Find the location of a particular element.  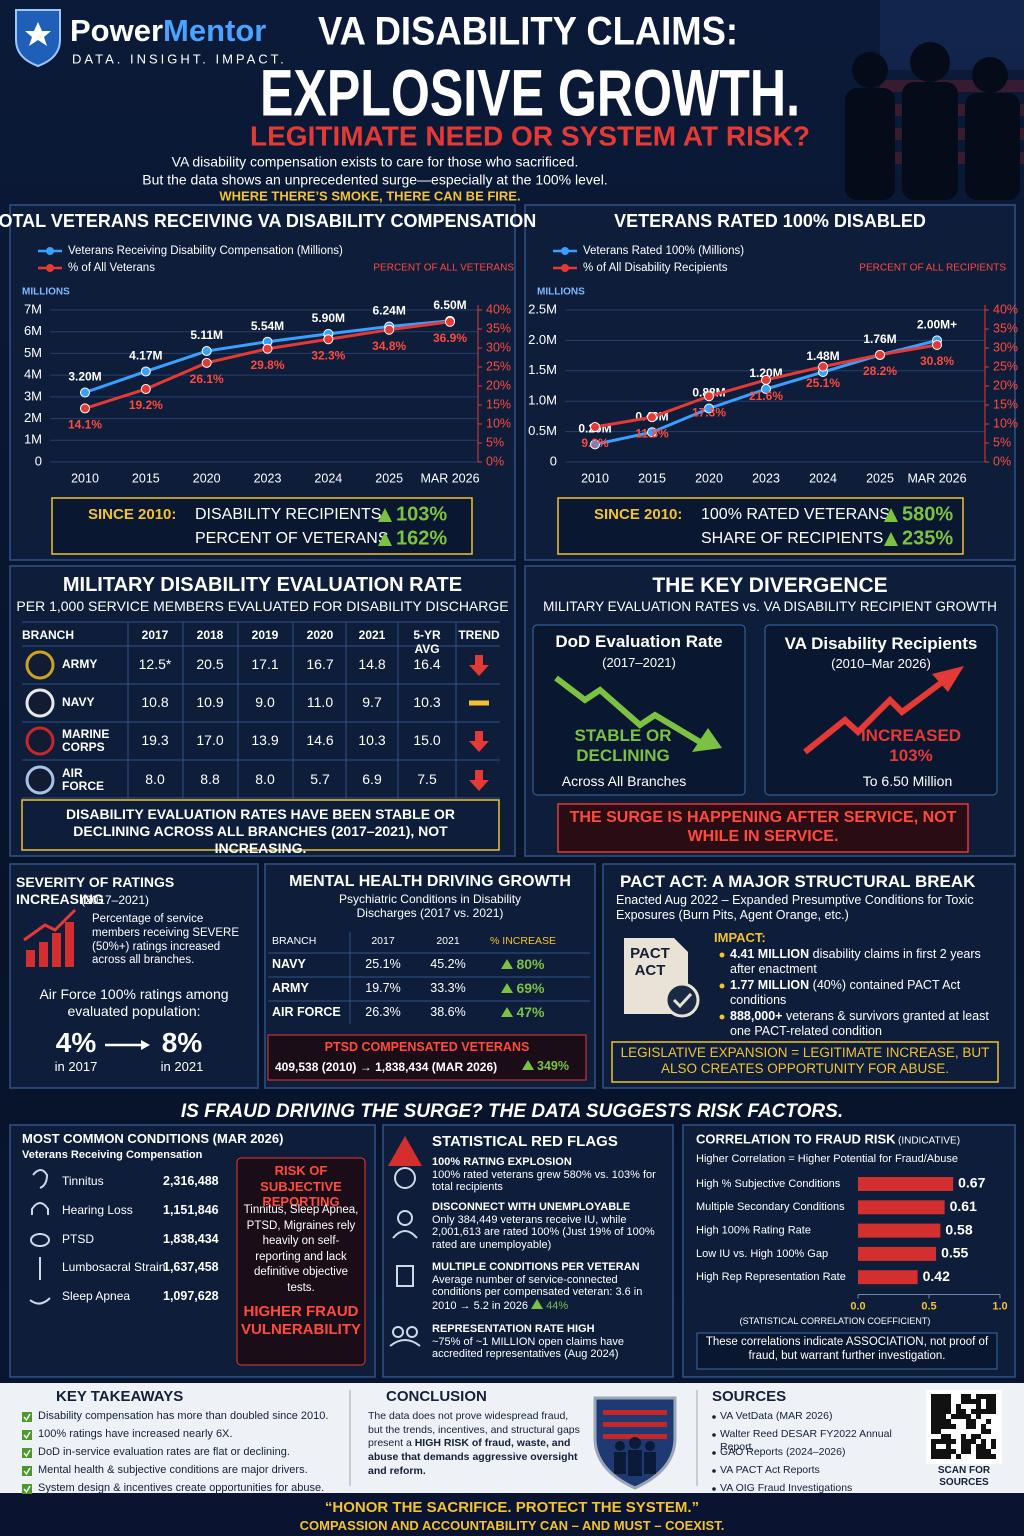

table-cell: 17.0 is located at coordinates (210, 740).